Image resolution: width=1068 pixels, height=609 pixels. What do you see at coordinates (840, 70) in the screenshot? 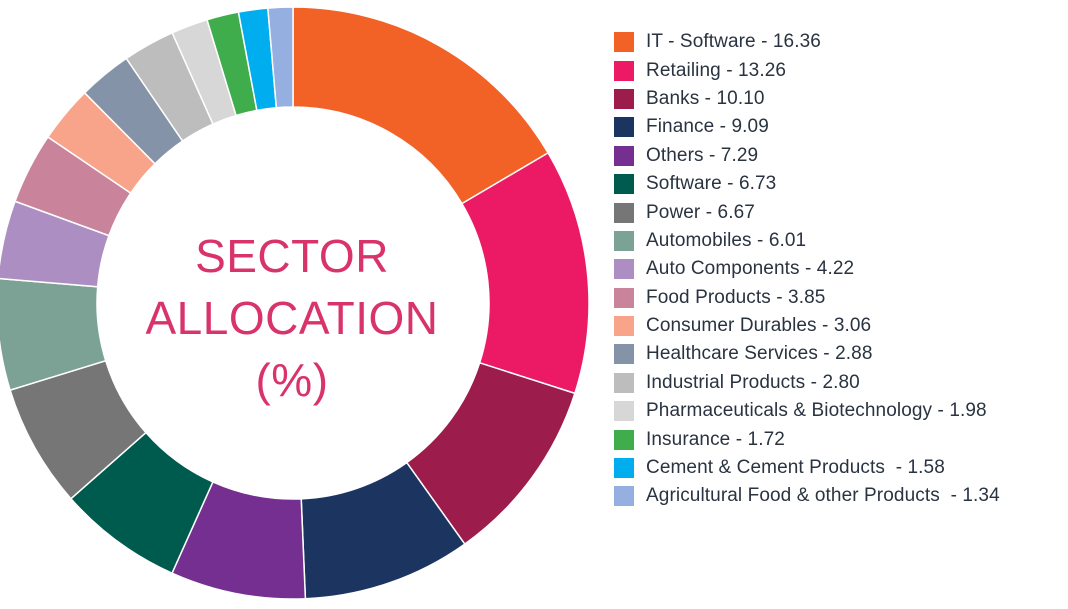
I see `legend-item: Retailing - 13.26` at bounding box center [840, 70].